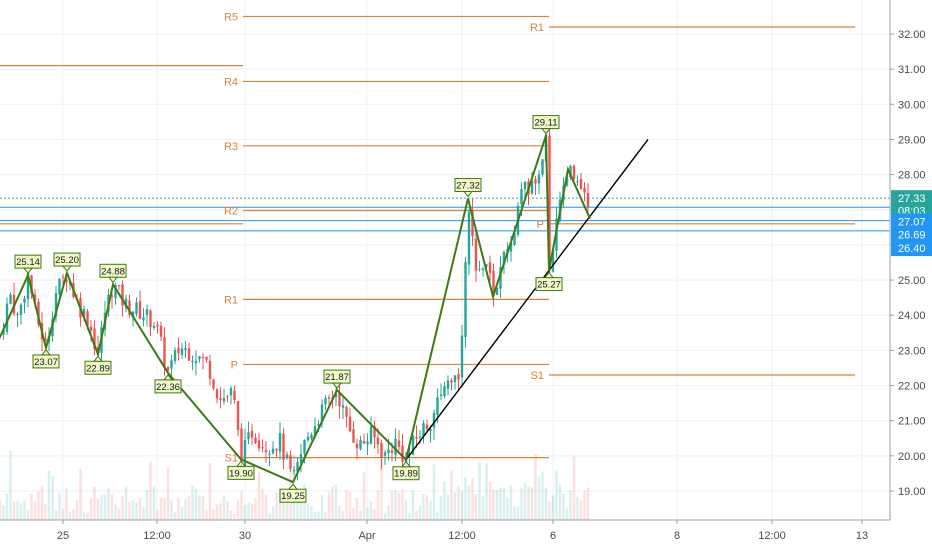 The width and height of the screenshot is (932, 555). What do you see at coordinates (537, 376) in the screenshot?
I see `pivot-label: S1` at bounding box center [537, 376].